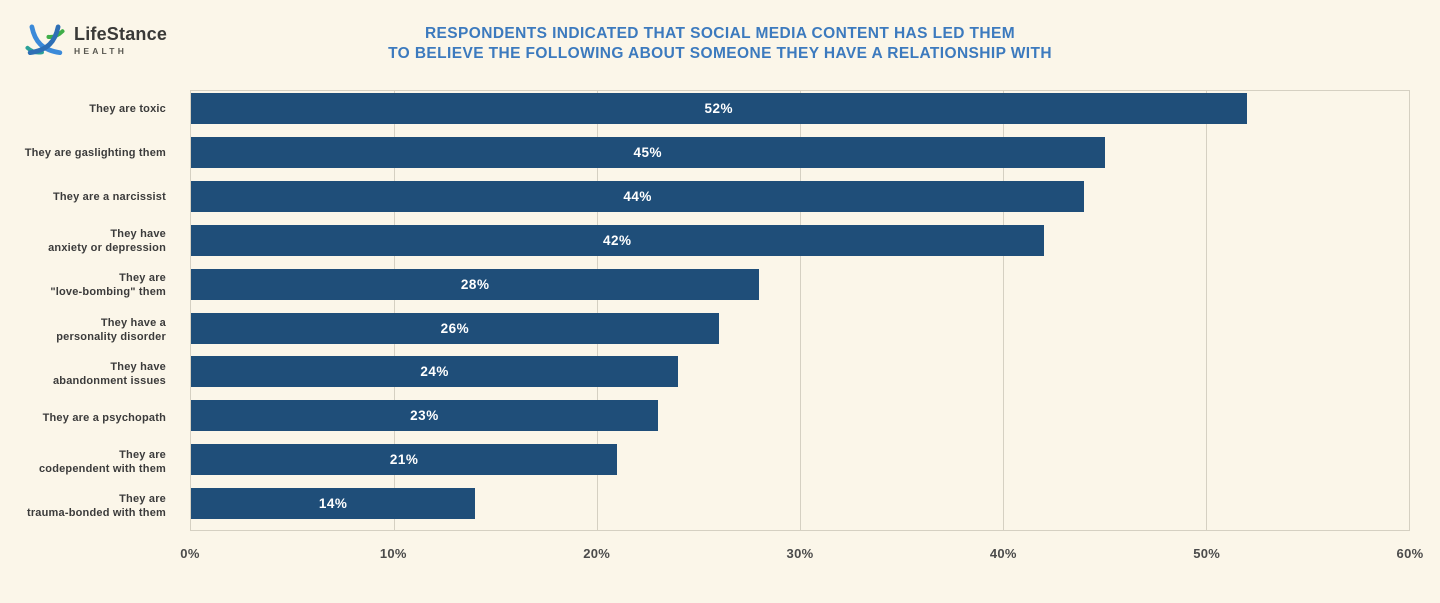 Image resolution: width=1440 pixels, height=603 pixels. I want to click on category-label: They are "love-bombing" them, so click(108, 285).